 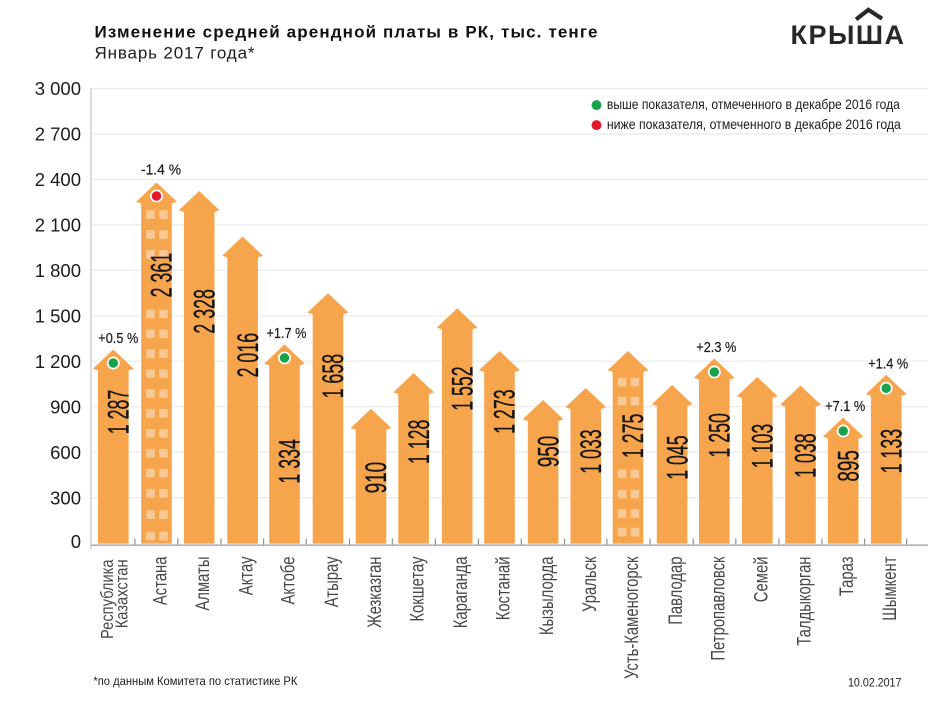 What do you see at coordinates (504, 589) in the screenshot?
I see `svg-text: Костанай` at bounding box center [504, 589].